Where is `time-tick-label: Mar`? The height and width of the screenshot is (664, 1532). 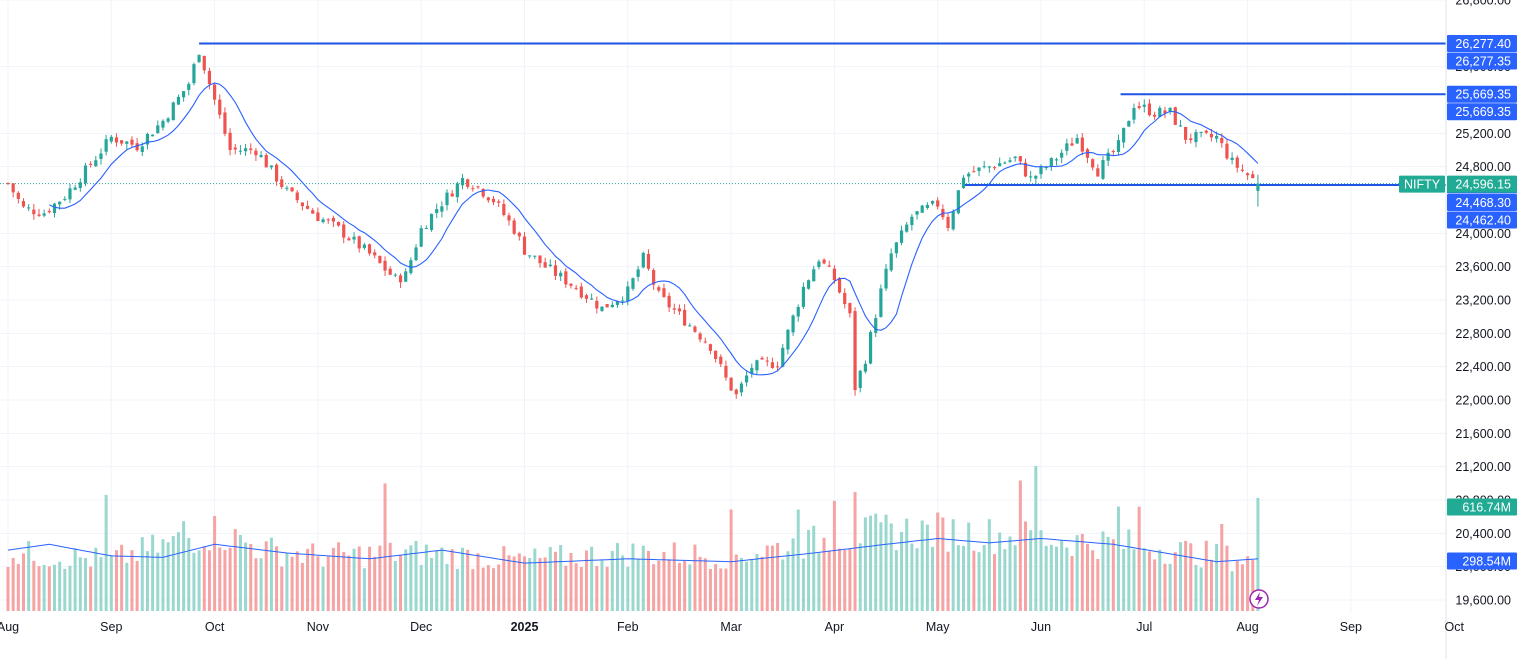 time-tick-label: Mar is located at coordinates (731, 627).